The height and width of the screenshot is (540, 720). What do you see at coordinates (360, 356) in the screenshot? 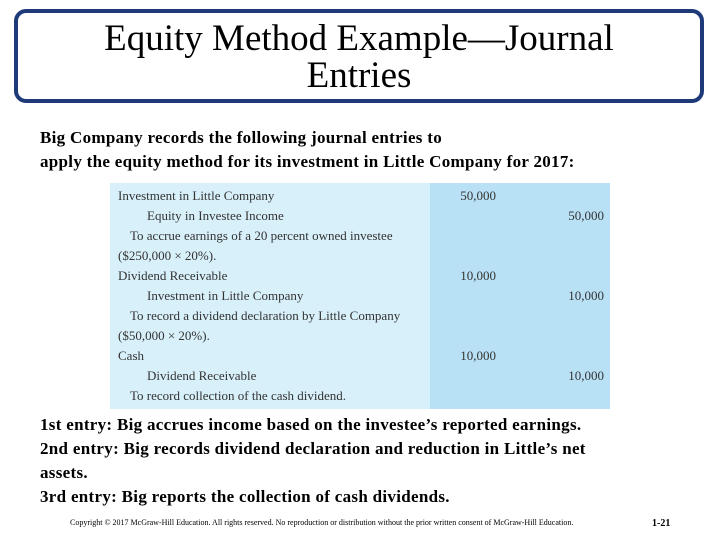
I see `journal-row: Cash 10,000` at bounding box center [360, 356].